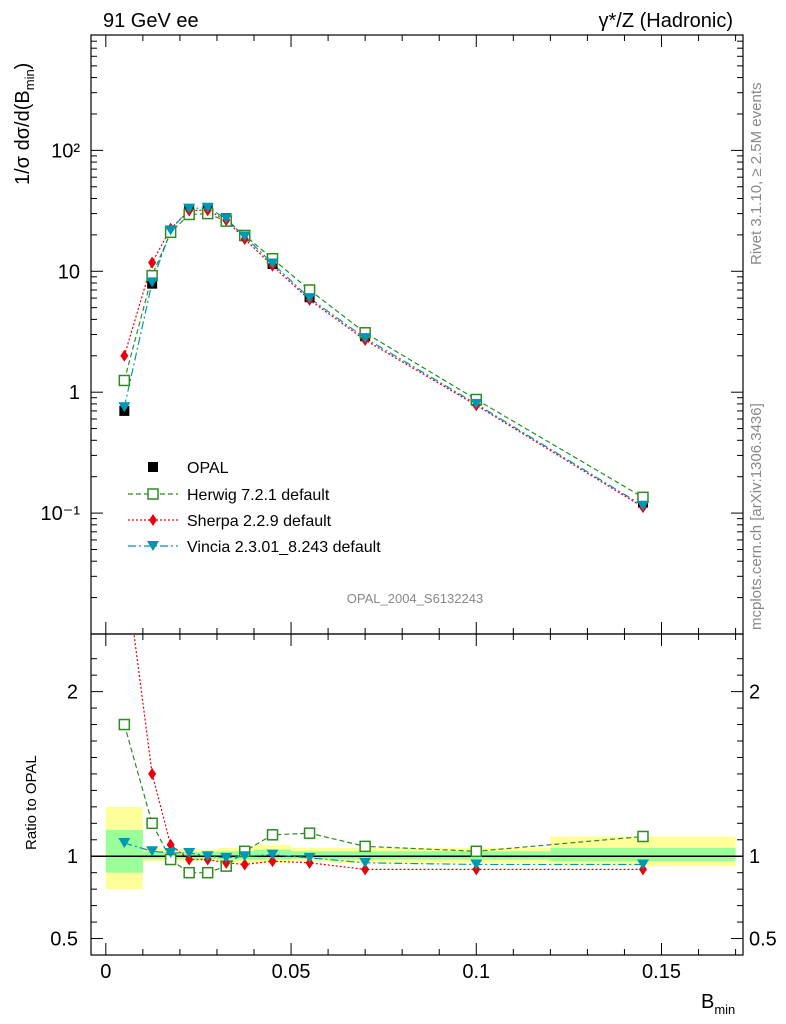  Describe the element at coordinates (65, 151) in the screenshot. I see `y-tick-label: 10²` at that location.